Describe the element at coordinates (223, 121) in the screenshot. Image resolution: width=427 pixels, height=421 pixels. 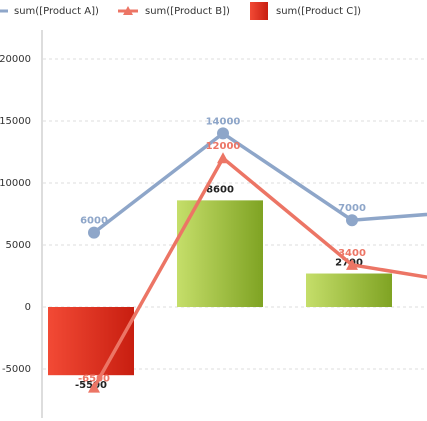
I see `data-label: 14000` at that location.